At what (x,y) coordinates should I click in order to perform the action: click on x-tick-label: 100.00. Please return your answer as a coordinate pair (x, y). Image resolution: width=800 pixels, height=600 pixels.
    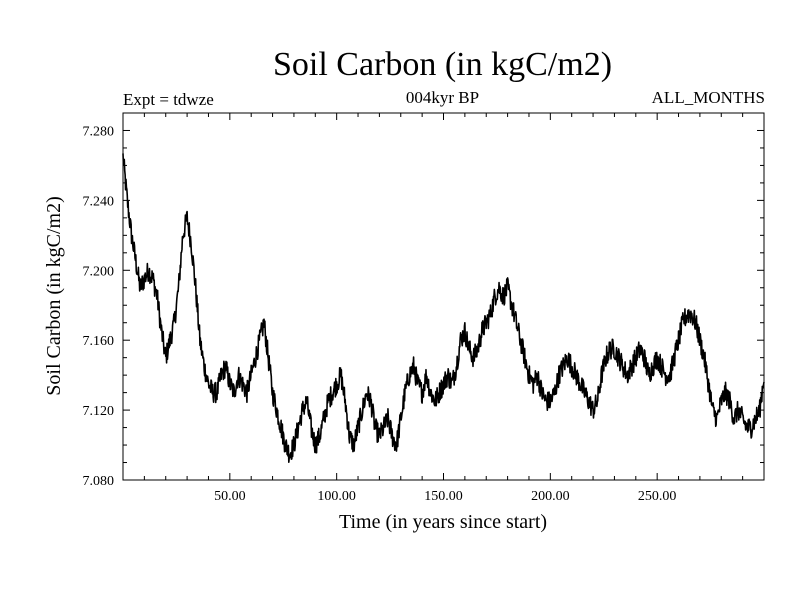
    Looking at the image, I should click on (336, 496).